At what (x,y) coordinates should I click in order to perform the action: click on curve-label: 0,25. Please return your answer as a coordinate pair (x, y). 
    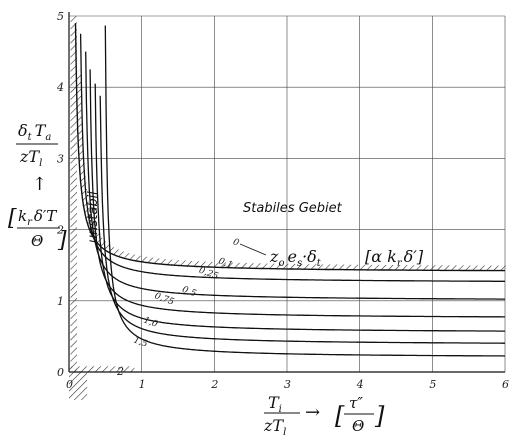
    Looking at the image, I should click on (208, 274).